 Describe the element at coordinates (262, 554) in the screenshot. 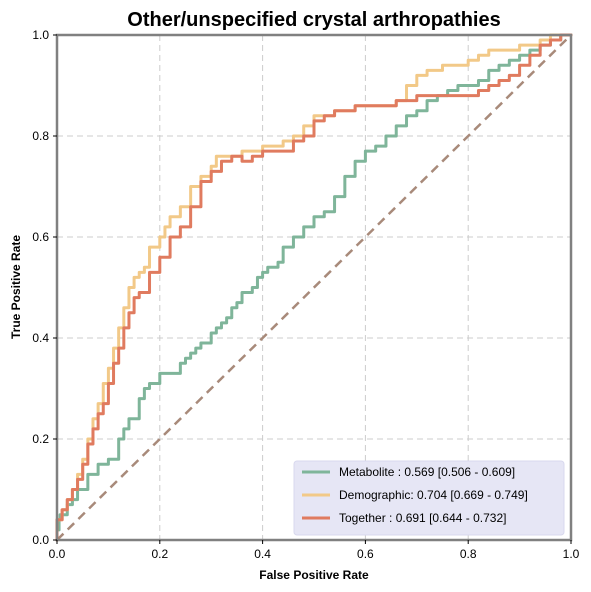

I see `x-tick-label: 0.4` at that location.